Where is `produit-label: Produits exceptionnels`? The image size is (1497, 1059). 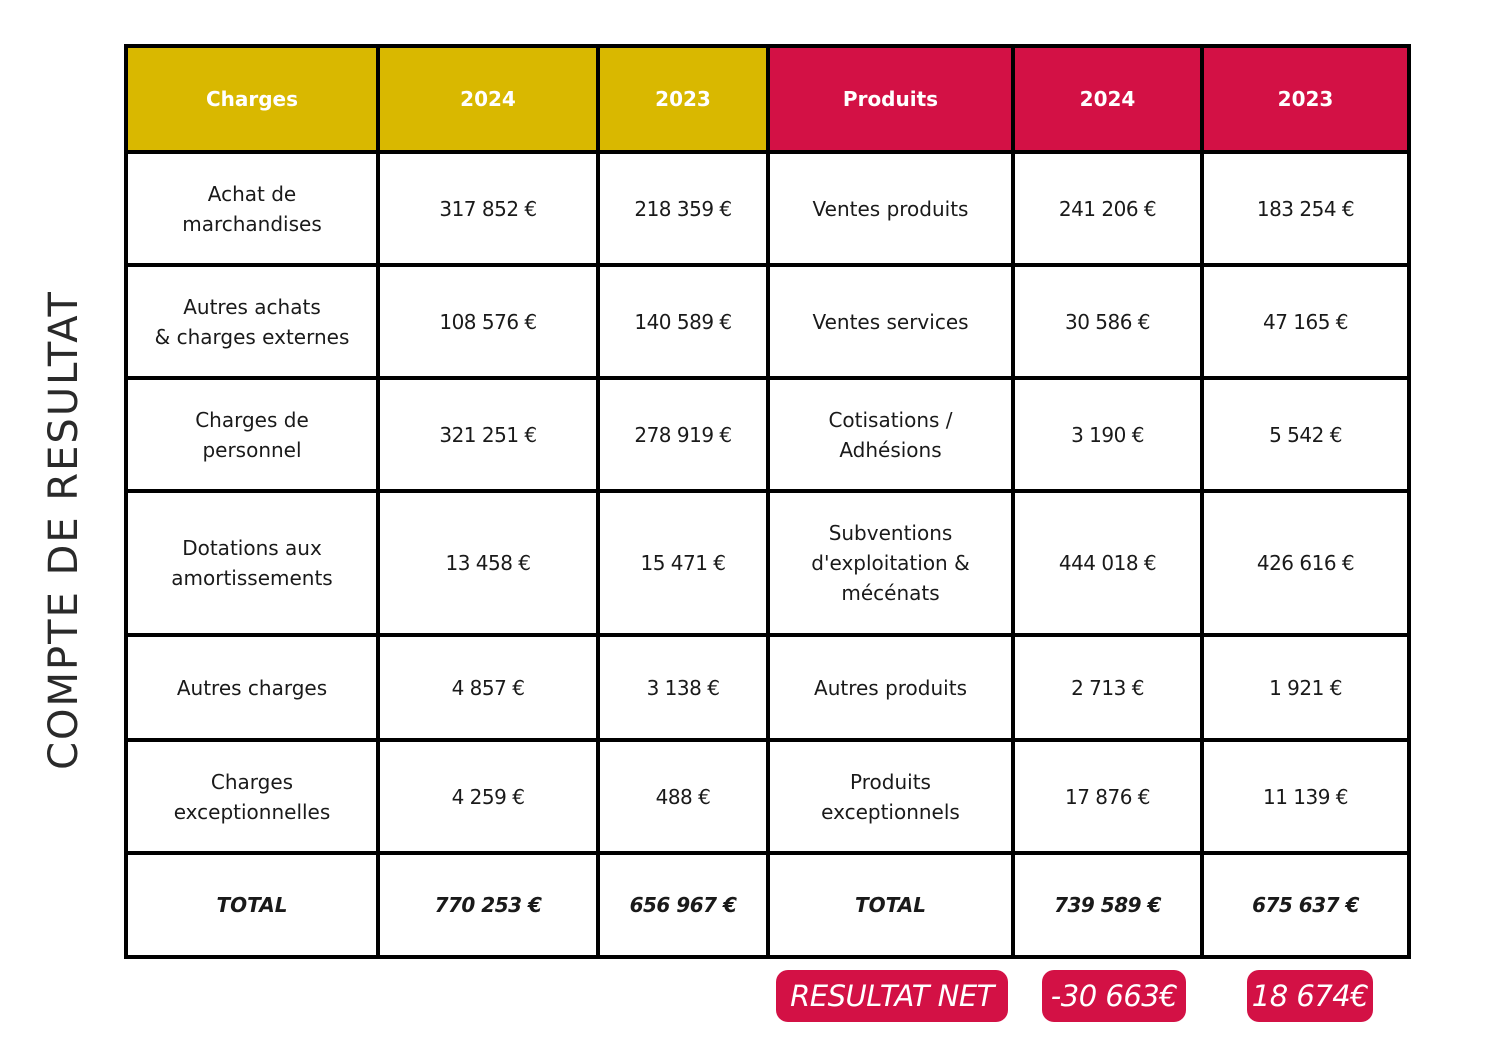 produit-label: Produits exceptionnels is located at coordinates (890, 796).